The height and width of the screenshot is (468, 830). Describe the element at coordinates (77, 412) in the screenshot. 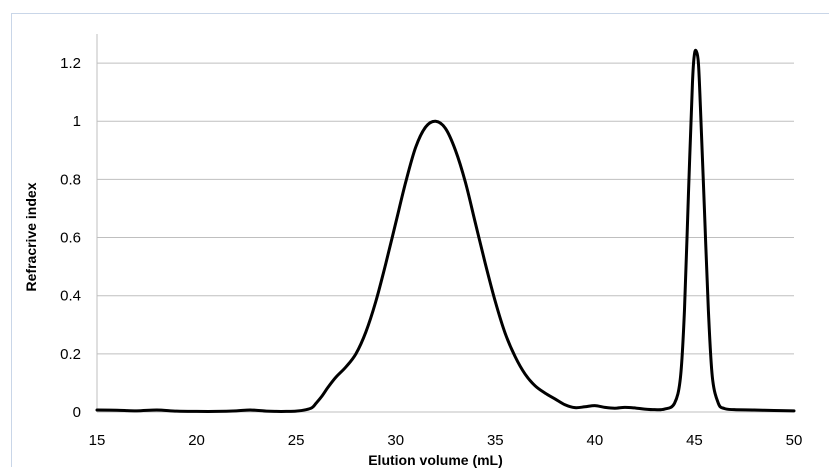

I see `y-tick-label: 0` at that location.